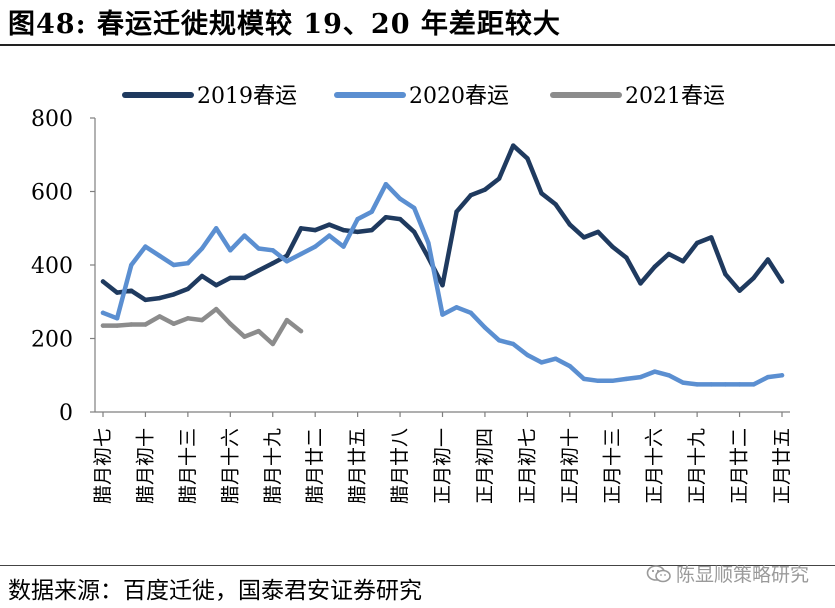 This screenshot has height=608, width=835. I want to click on y-tick-label: 0, so click(66, 413).